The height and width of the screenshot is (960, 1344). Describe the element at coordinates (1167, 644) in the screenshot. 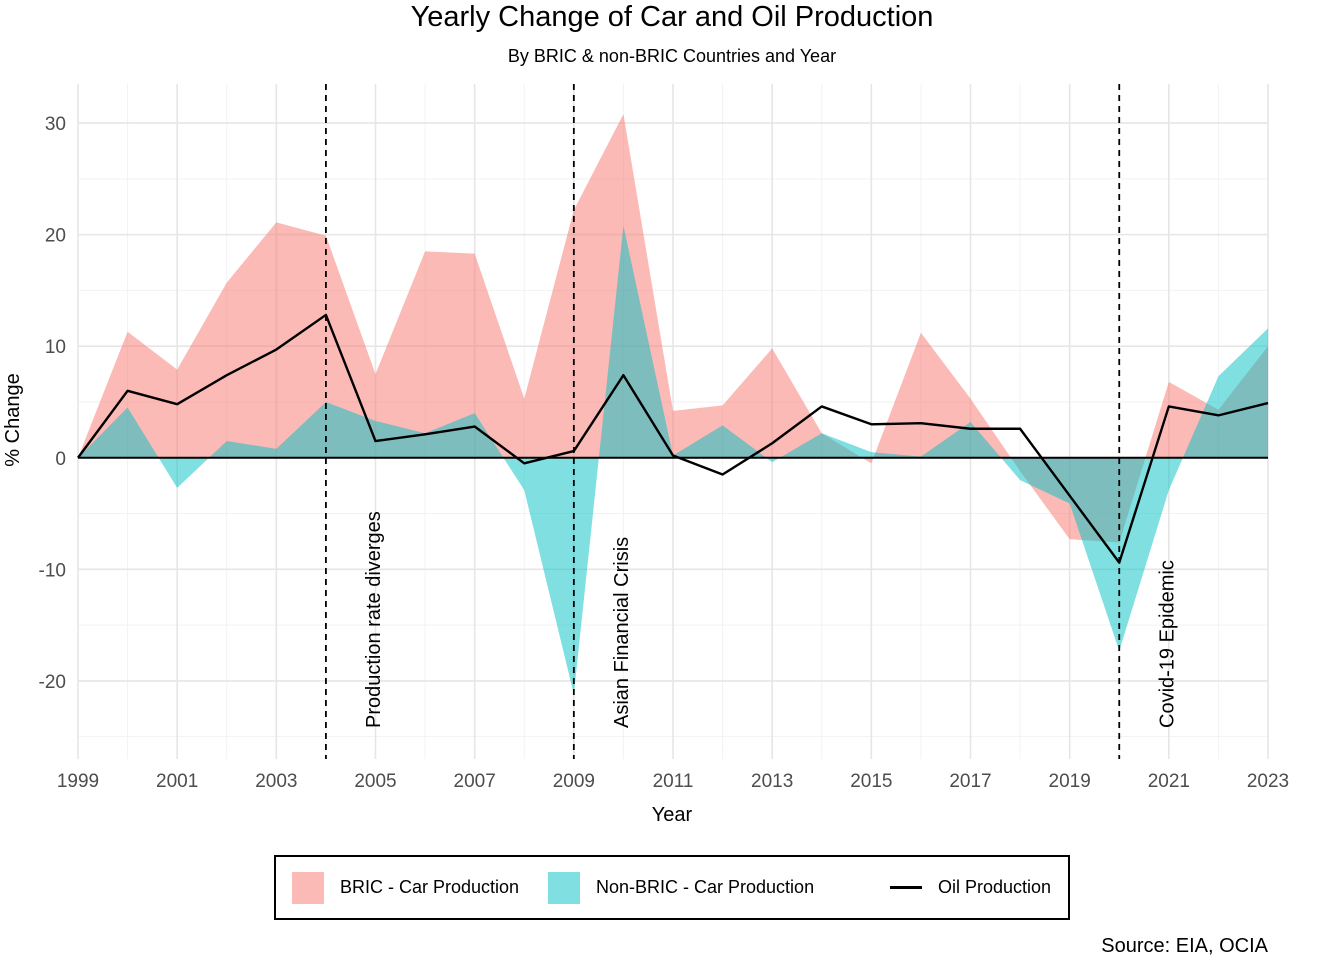

I see `annotation-label: Covid-19 Epidemic` at that location.